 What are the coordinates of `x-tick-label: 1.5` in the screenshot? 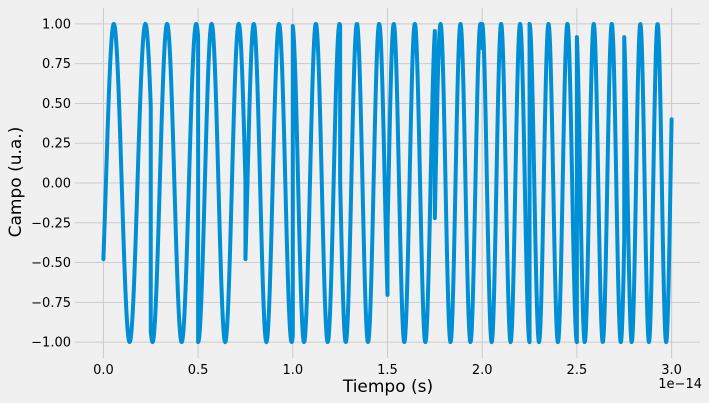 It's located at (387, 370).